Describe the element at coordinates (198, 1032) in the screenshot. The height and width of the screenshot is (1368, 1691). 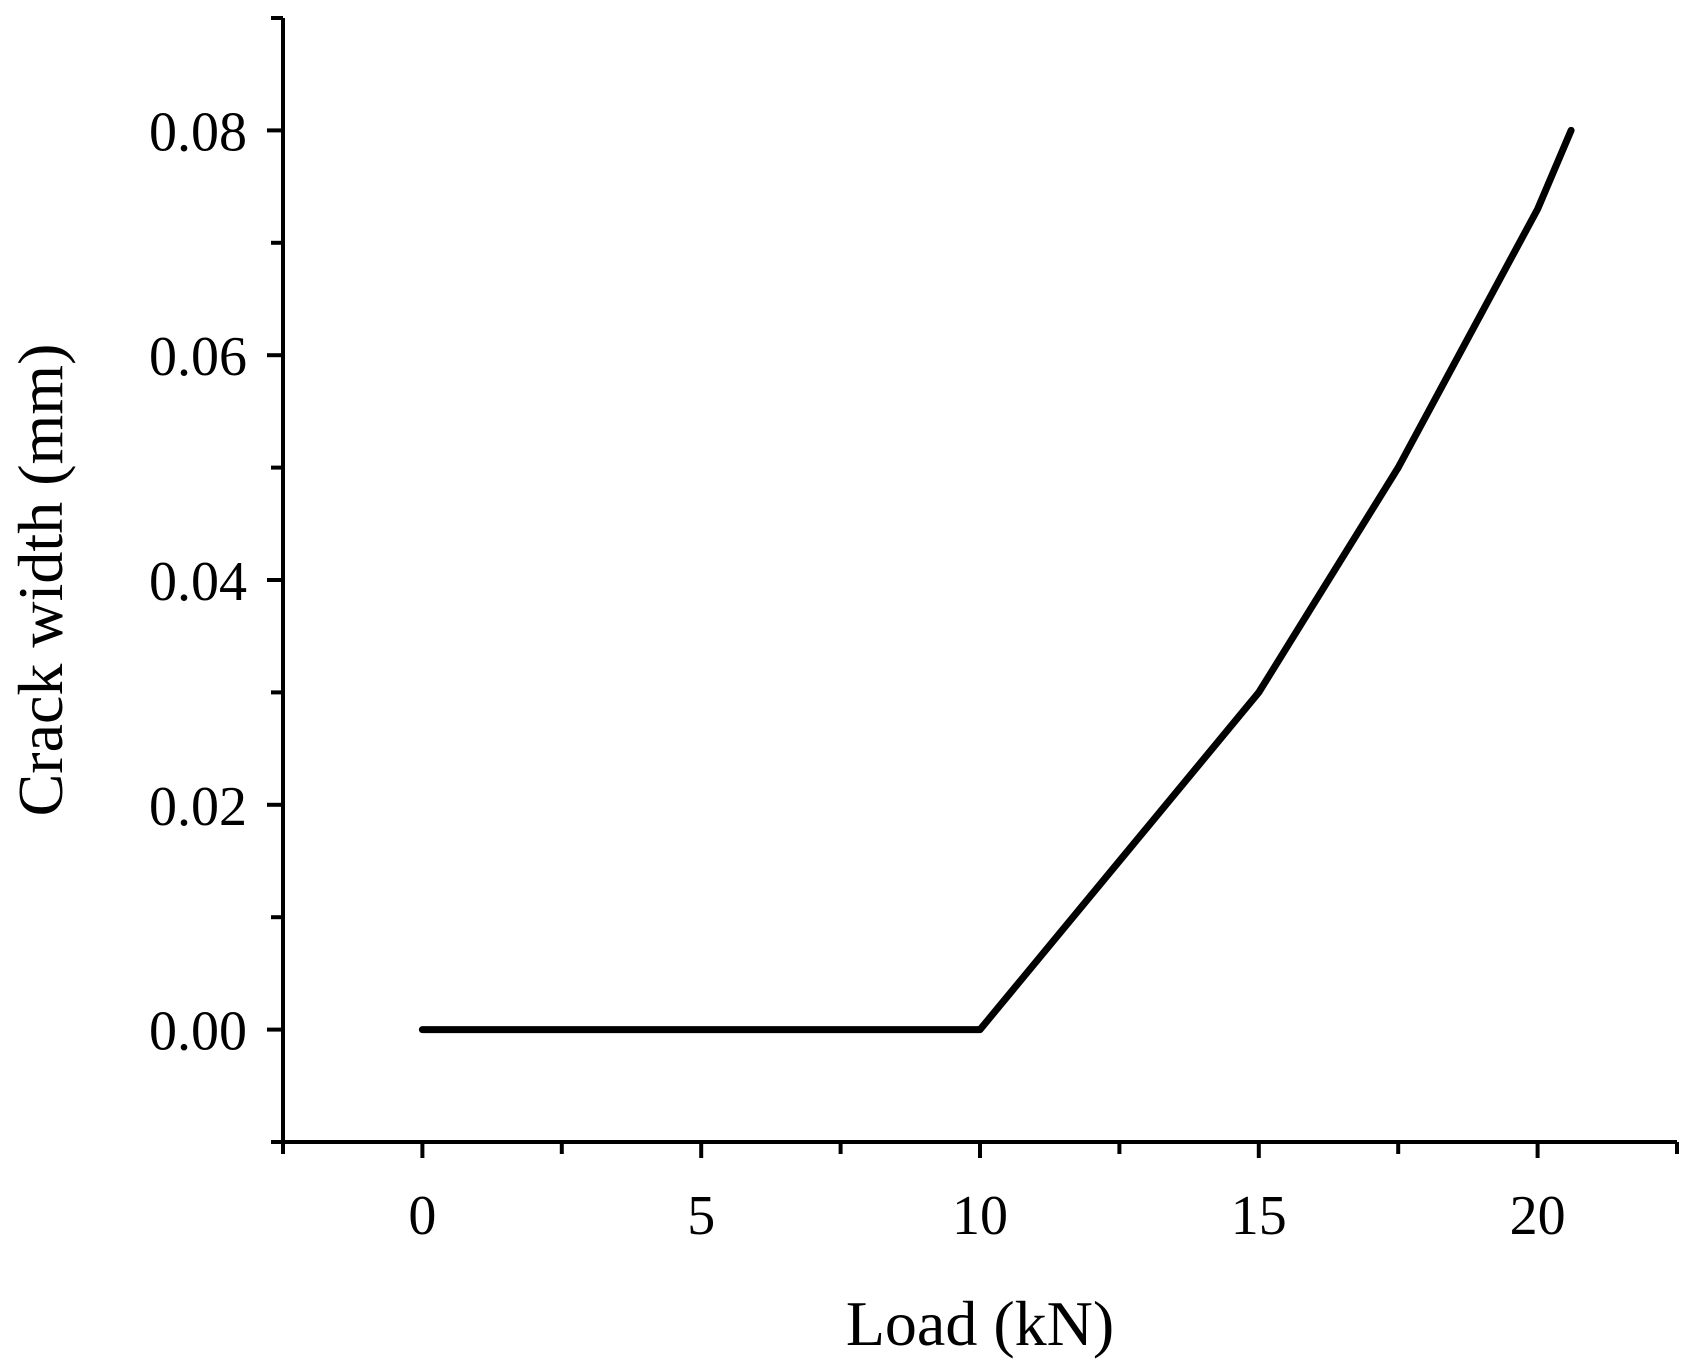
I see `y-tick-label: 0.00` at that location.